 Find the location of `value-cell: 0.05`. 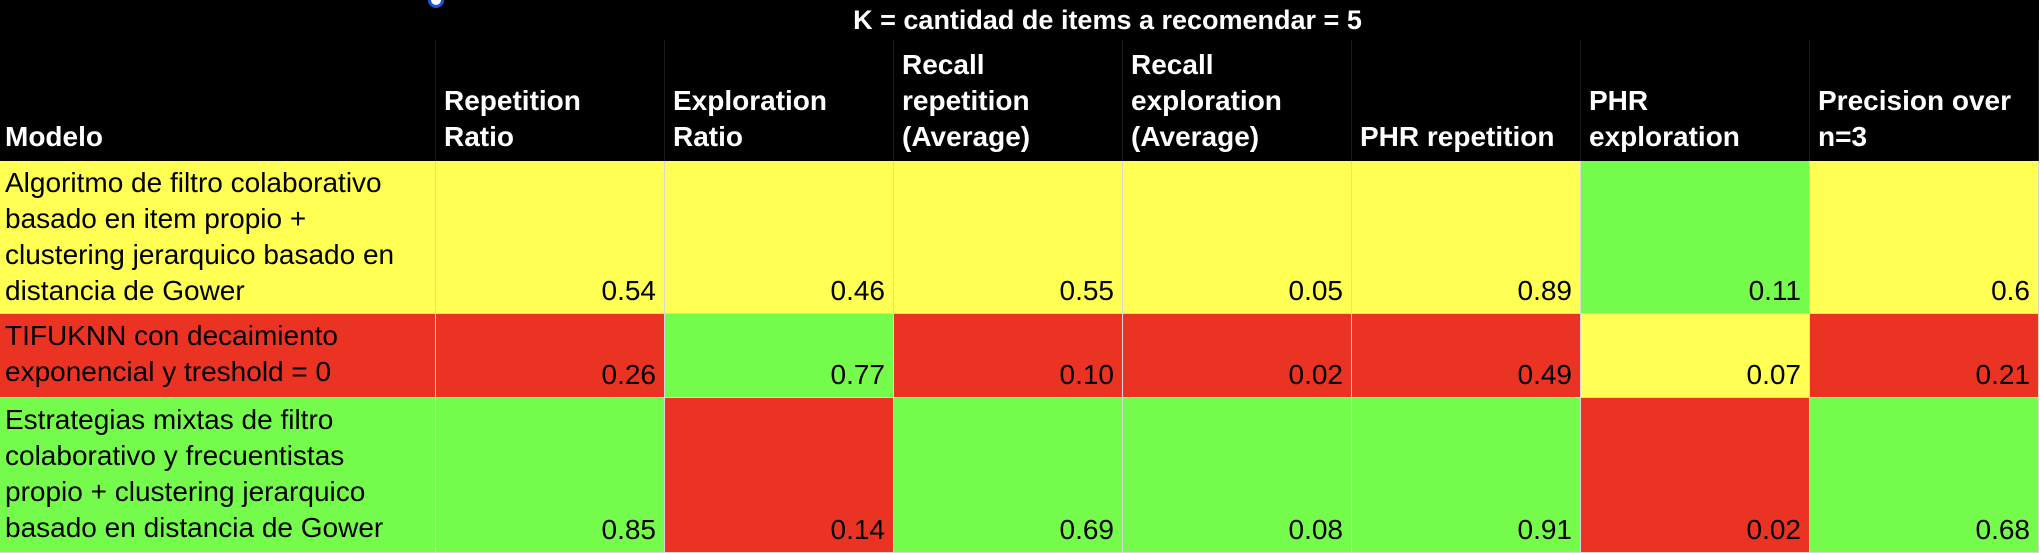

value-cell: 0.05 is located at coordinates (1237, 237).